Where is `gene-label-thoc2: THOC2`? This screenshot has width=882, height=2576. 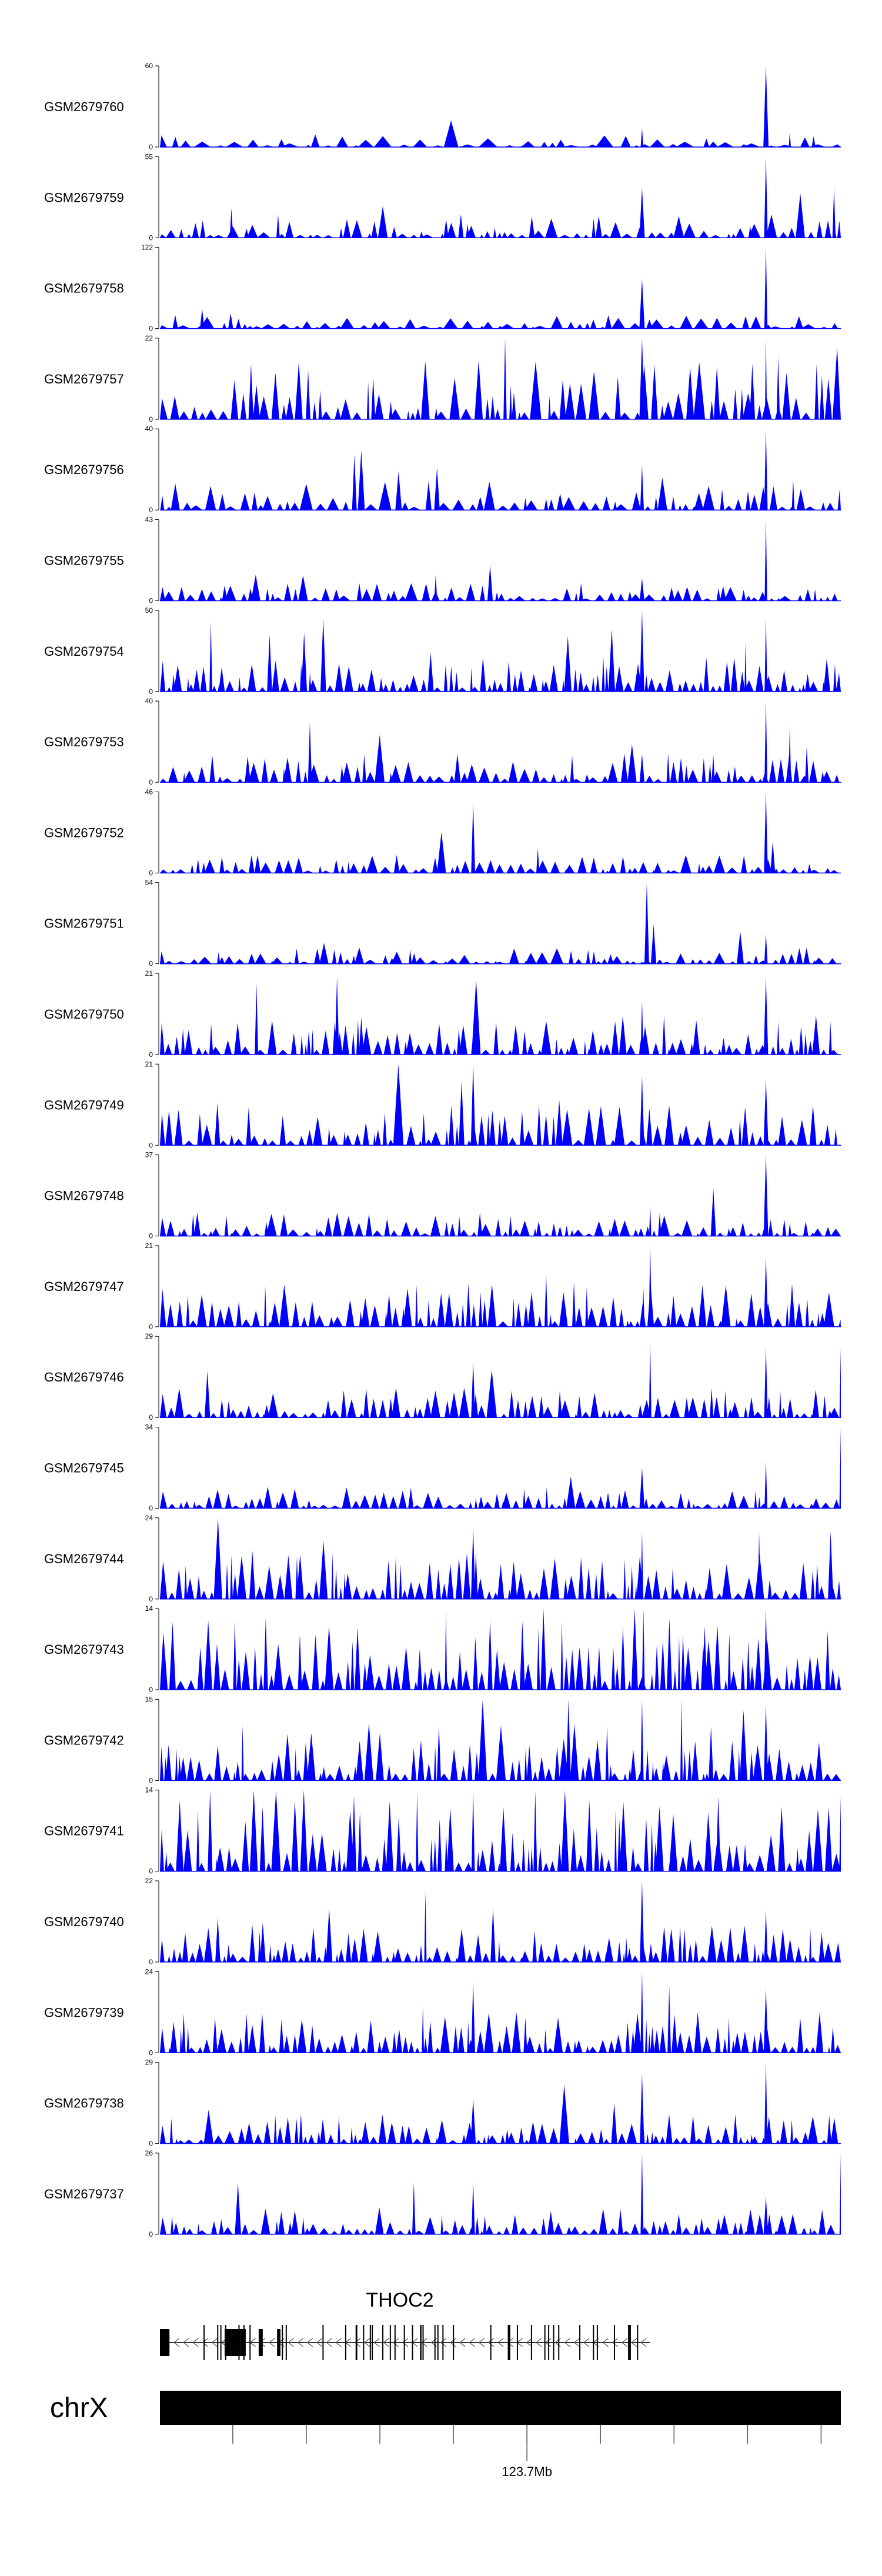 gene-label-thoc2: THOC2 is located at coordinates (399, 2300).